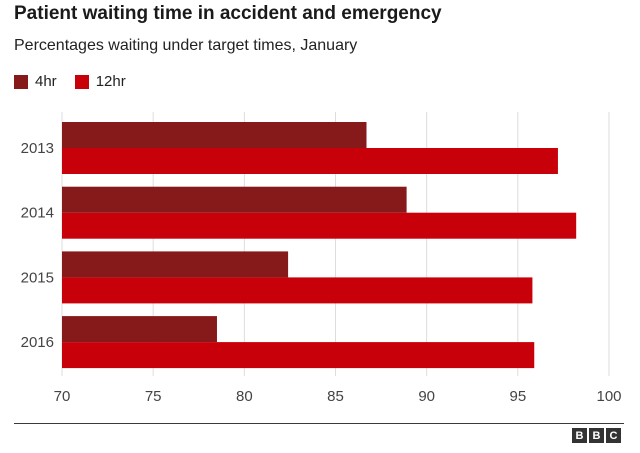 The image size is (640, 453). What do you see at coordinates (319, 423) in the screenshot?
I see `footer-divider` at bounding box center [319, 423].